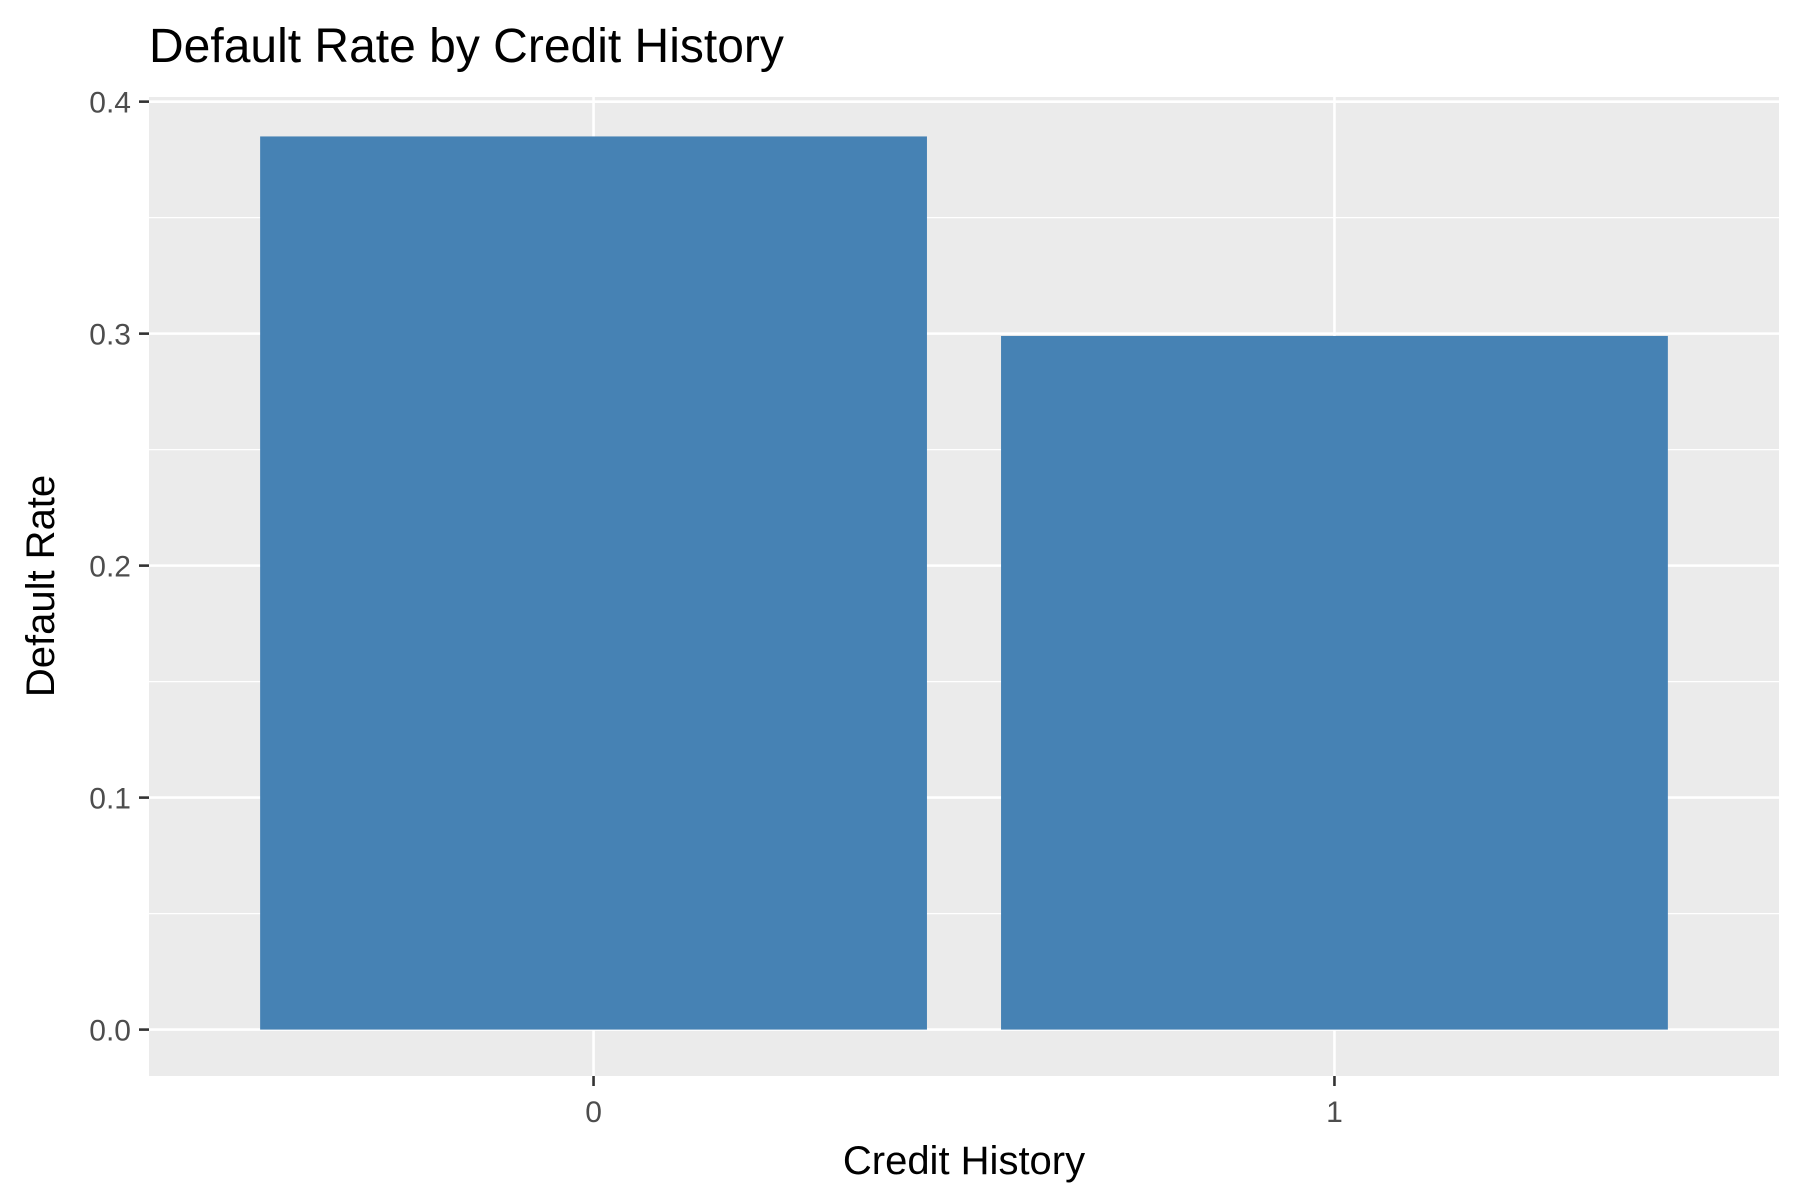  I want to click on y-tick-label: 0.1, so click(110, 799).